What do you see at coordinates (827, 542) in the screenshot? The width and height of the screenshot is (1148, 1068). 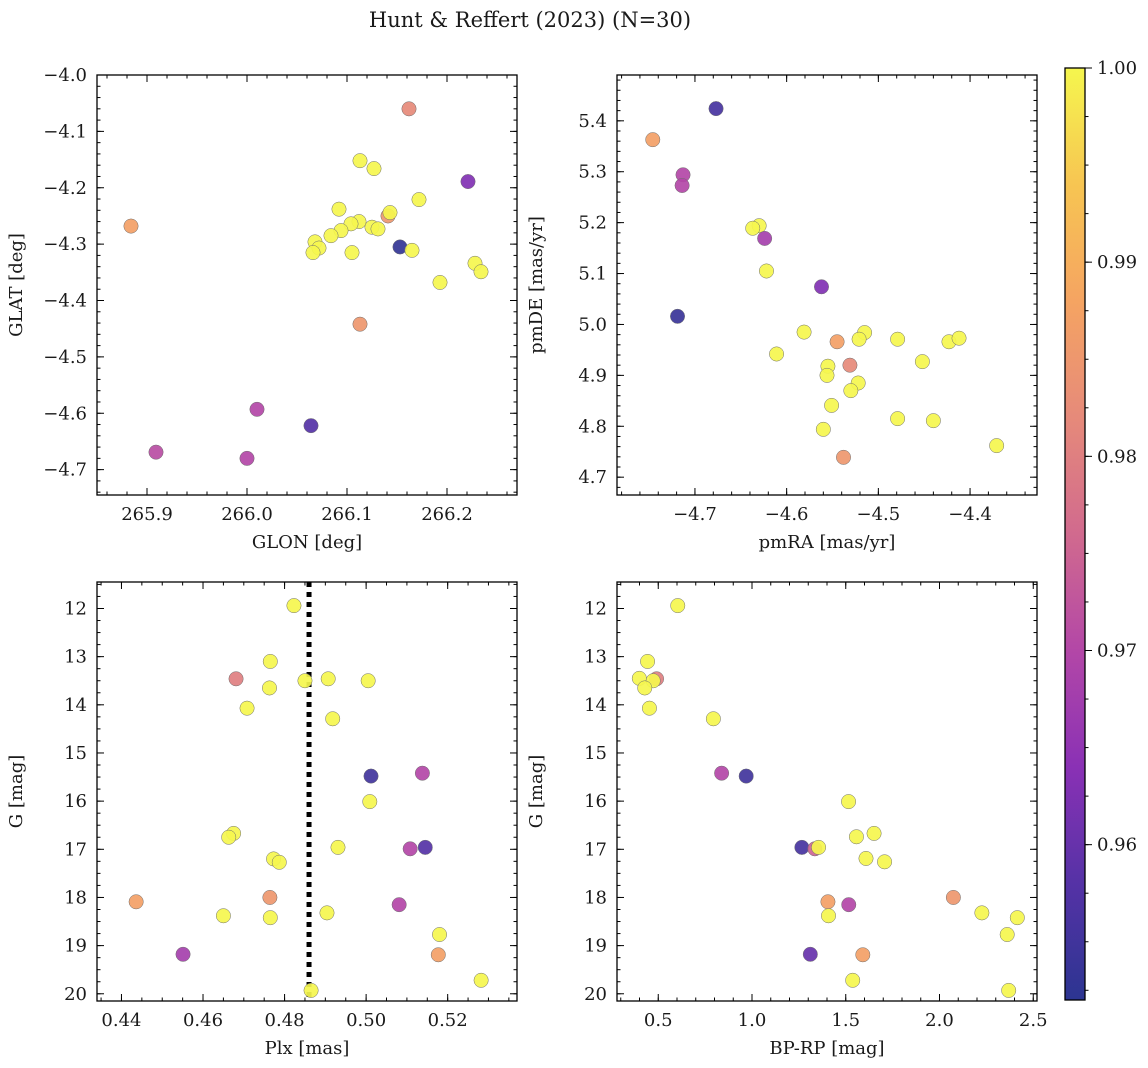 I see `x-axis-label: pmRA [mas/yr]` at bounding box center [827, 542].